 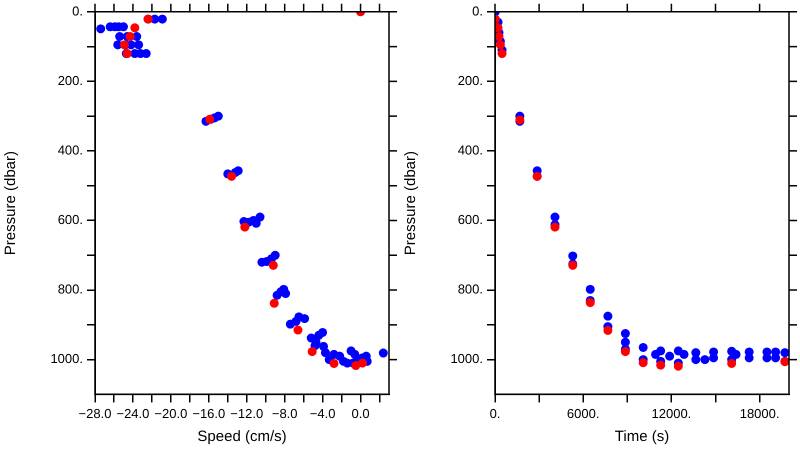 What do you see at coordinates (95, 413) in the screenshot?
I see `x-tick-label: −28.0` at bounding box center [95, 413].